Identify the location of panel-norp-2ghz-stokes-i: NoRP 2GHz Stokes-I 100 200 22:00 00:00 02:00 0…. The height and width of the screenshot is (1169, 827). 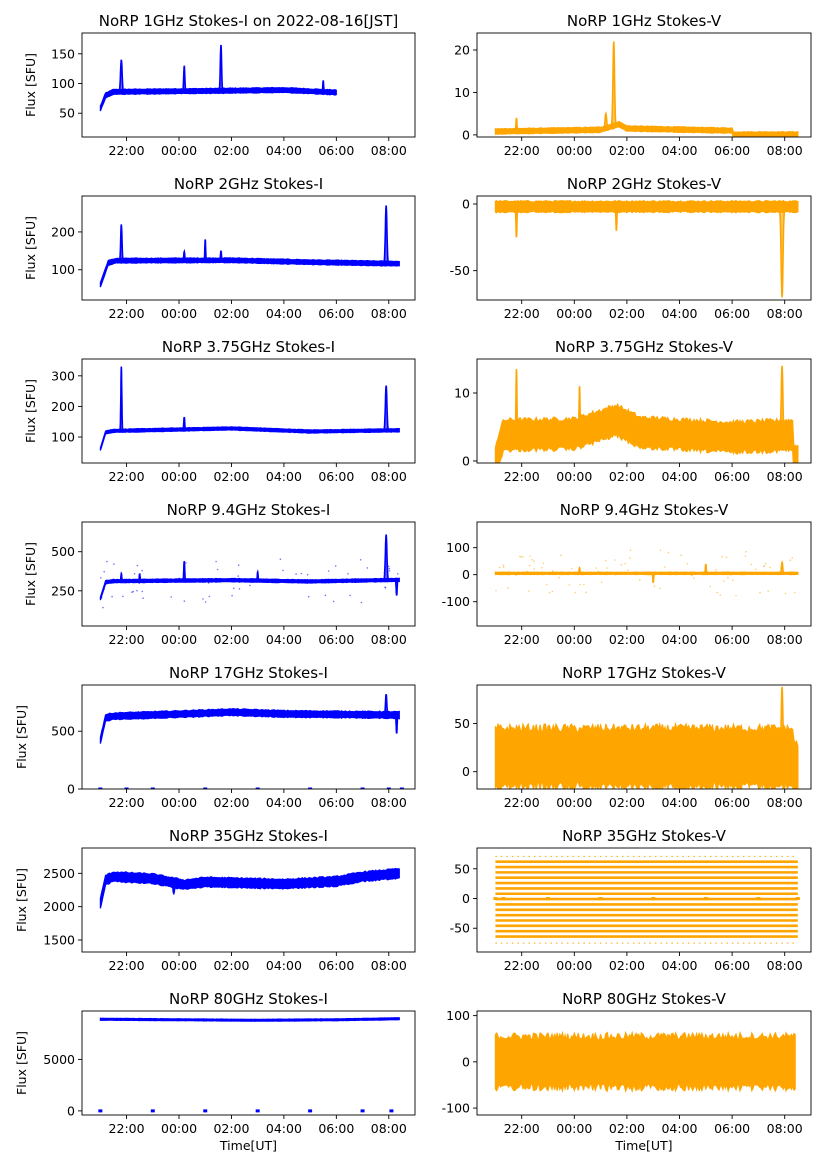
(219, 248).